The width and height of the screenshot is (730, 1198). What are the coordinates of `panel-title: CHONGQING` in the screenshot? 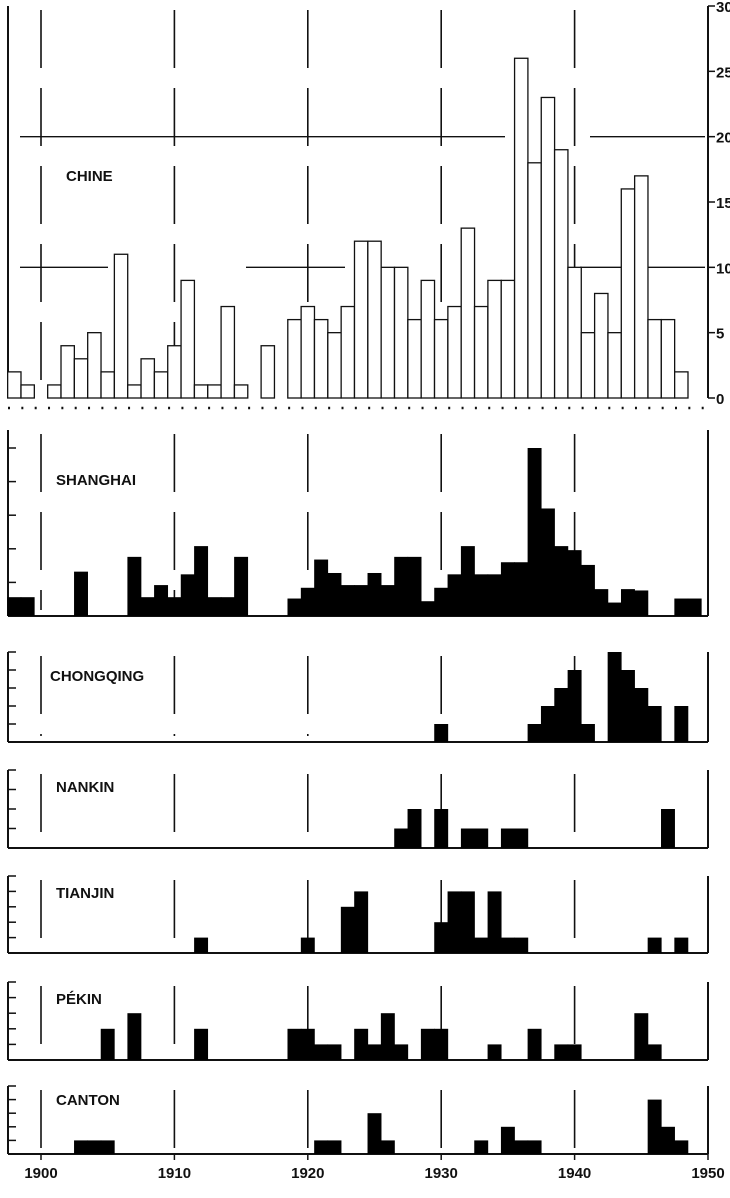 It's located at (97, 676).